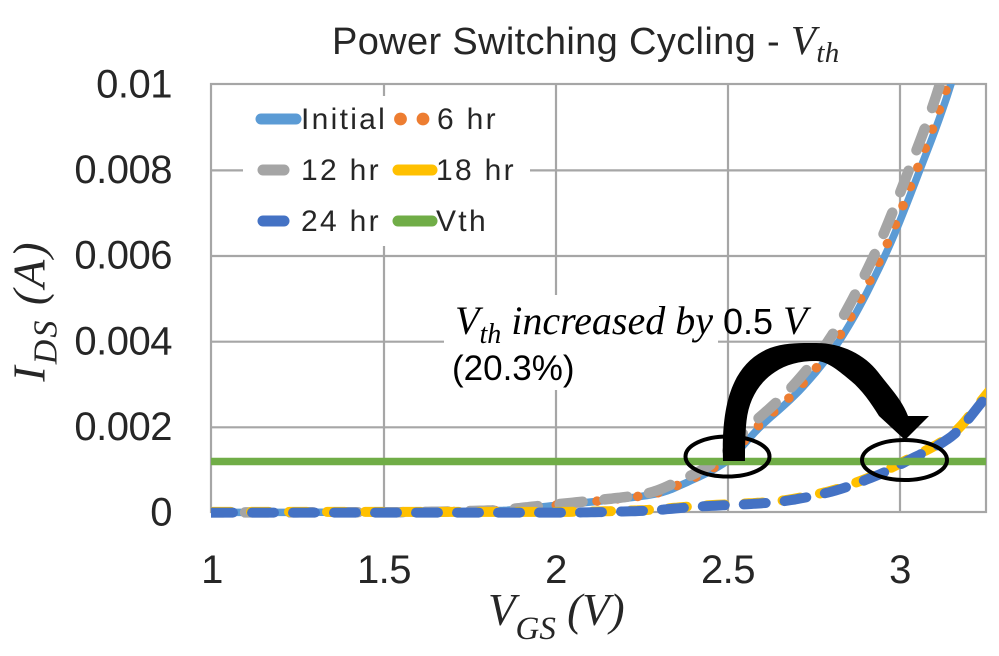 This screenshot has width=999, height=656. Describe the element at coordinates (462, 221) in the screenshot. I see `svg-text: Vth` at that location.